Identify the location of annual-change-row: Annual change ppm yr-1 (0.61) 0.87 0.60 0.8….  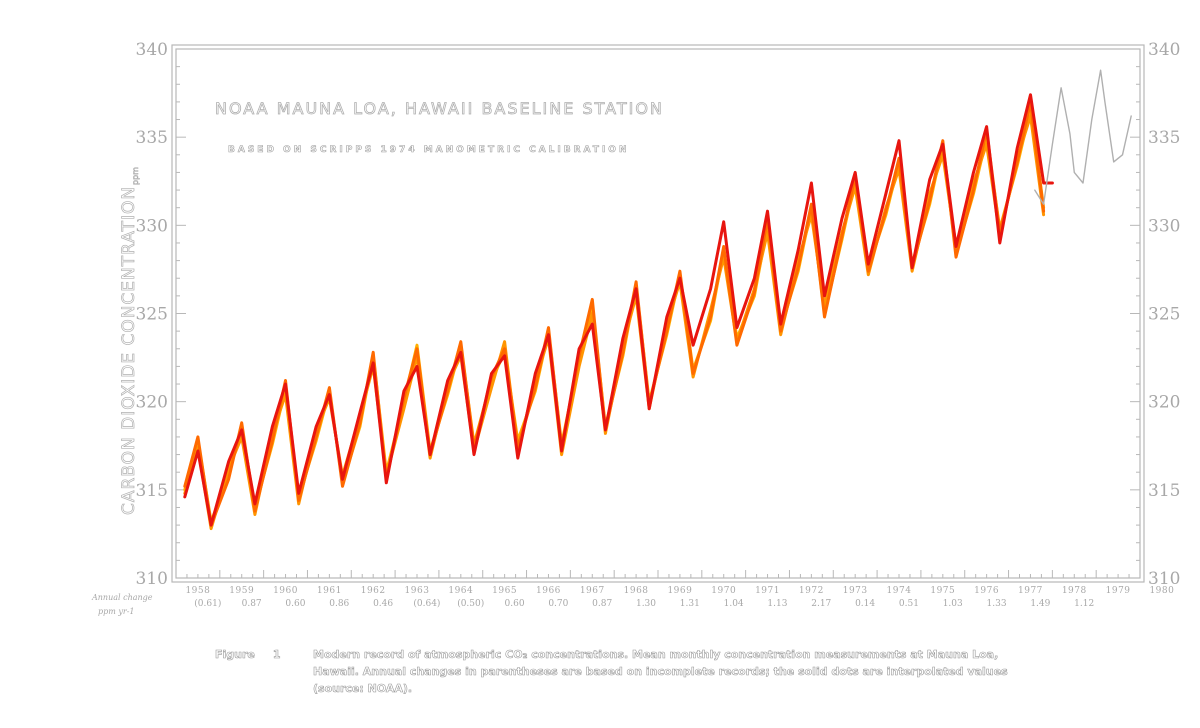
(592, 604).